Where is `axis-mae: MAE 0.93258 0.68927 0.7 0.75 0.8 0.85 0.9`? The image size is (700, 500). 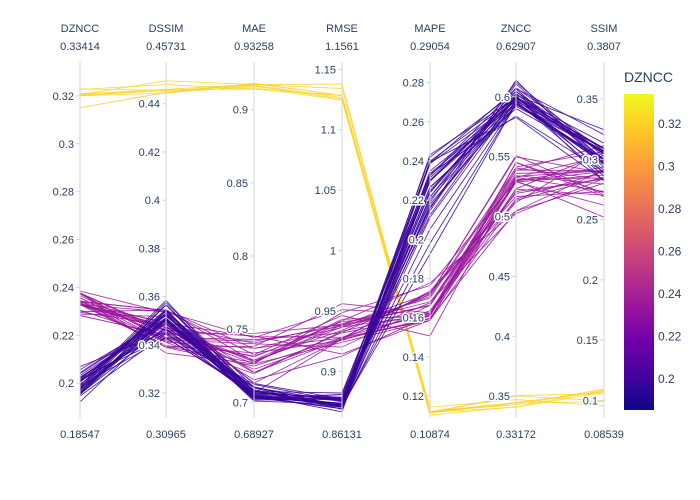 axis-mae: MAE 0.93258 0.68927 0.7 0.75 0.8 0.85 0.9 is located at coordinates (249, 232).